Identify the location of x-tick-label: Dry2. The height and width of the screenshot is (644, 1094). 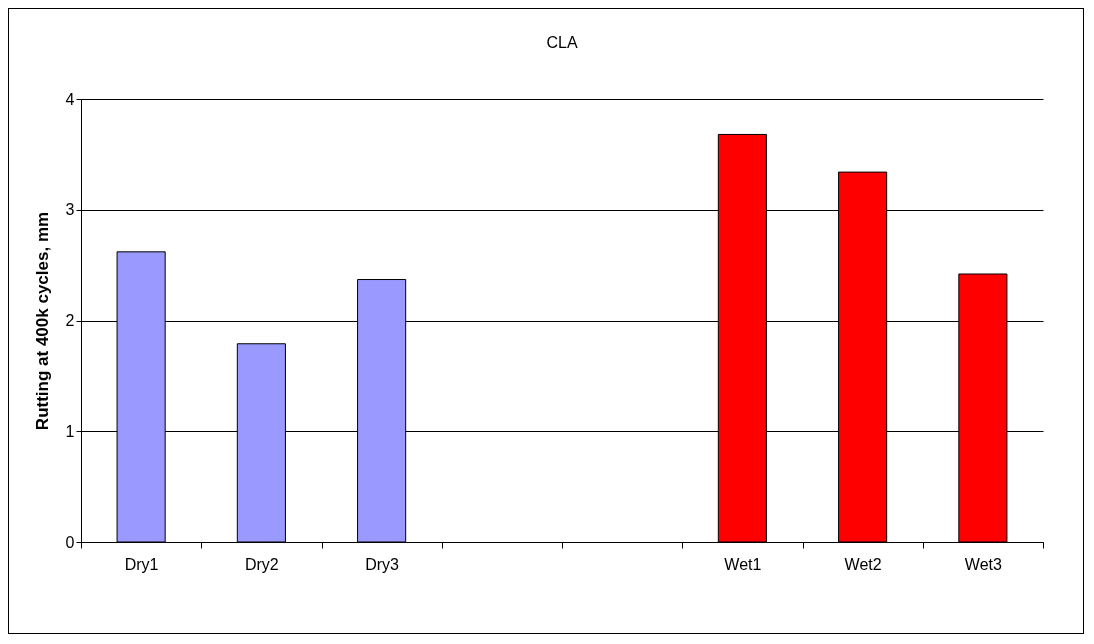
(261, 564).